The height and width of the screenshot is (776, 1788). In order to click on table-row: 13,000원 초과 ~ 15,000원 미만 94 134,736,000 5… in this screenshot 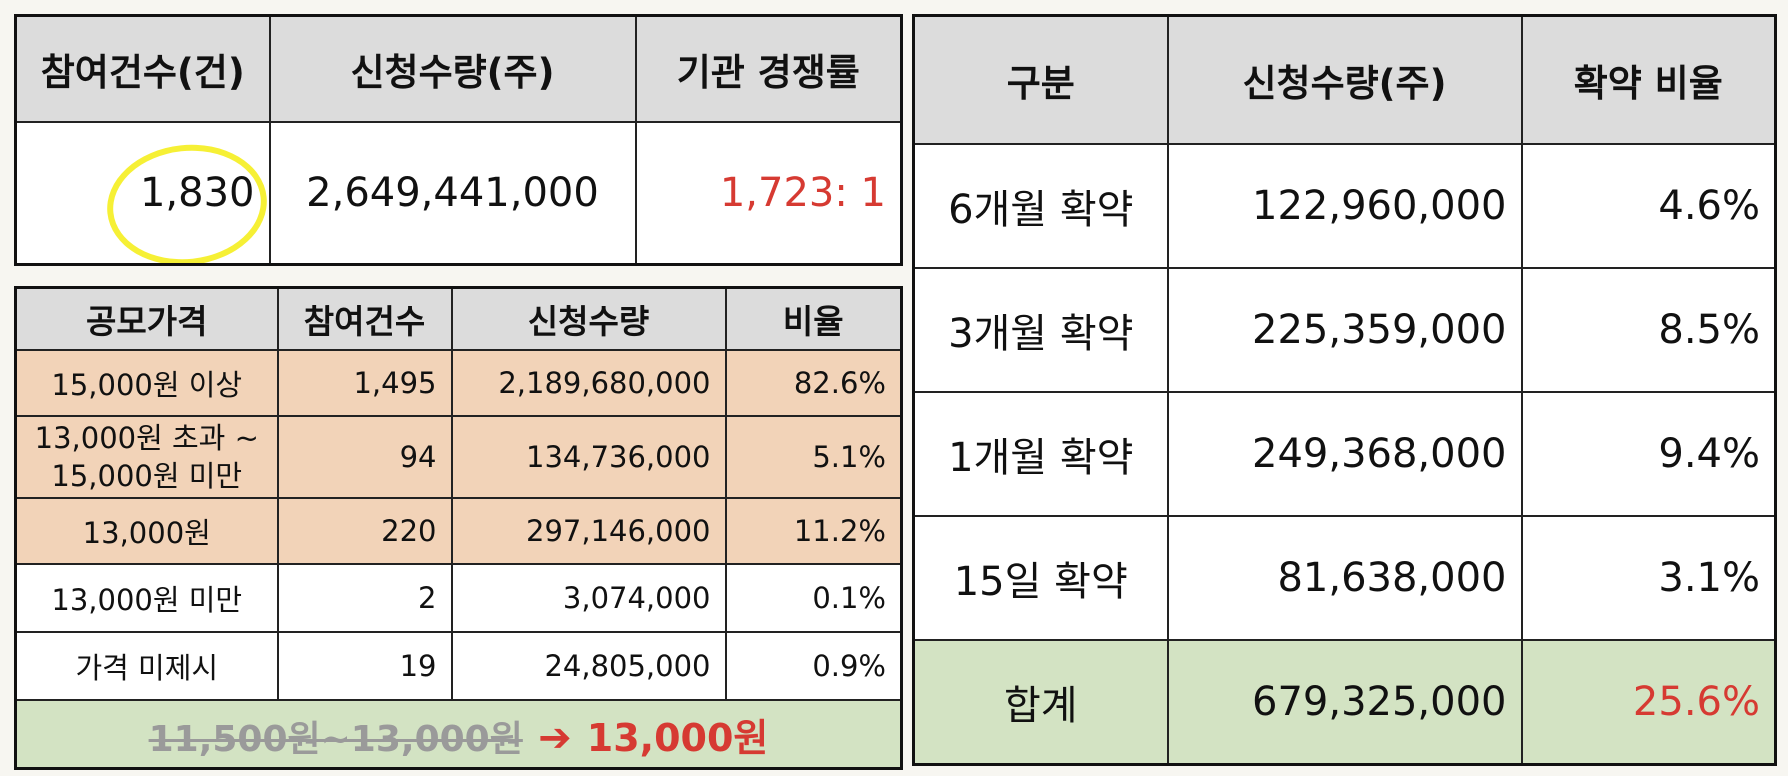, I will do `click(458, 457)`.